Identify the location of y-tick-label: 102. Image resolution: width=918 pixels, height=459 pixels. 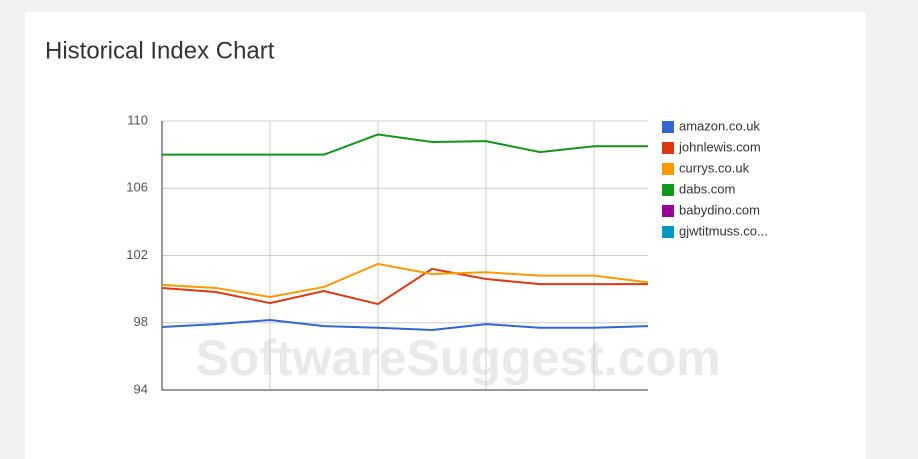
(137, 254).